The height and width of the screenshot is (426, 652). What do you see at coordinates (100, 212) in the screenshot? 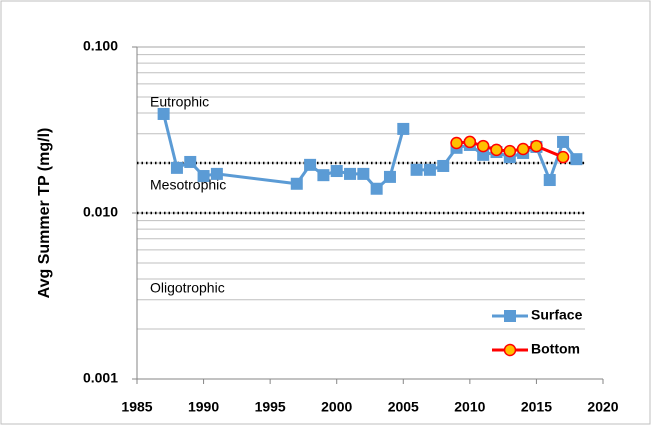
I see `y-tick-label: 0.010` at bounding box center [100, 212].